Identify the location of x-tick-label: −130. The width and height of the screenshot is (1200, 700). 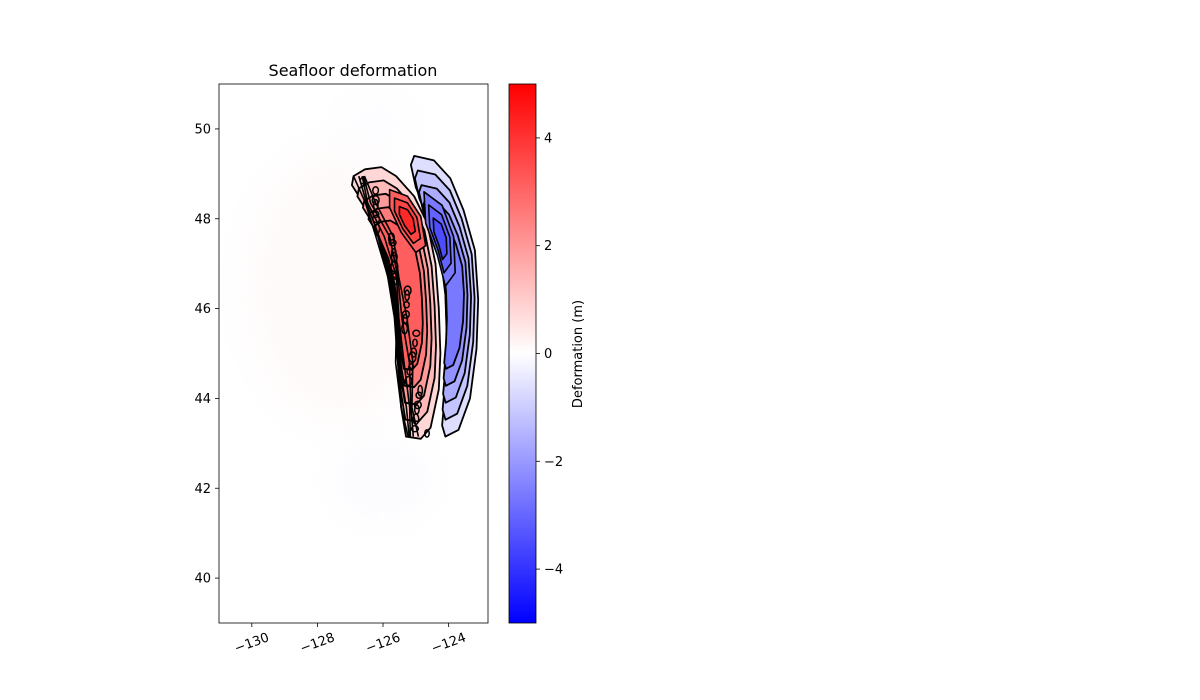
(252, 643).